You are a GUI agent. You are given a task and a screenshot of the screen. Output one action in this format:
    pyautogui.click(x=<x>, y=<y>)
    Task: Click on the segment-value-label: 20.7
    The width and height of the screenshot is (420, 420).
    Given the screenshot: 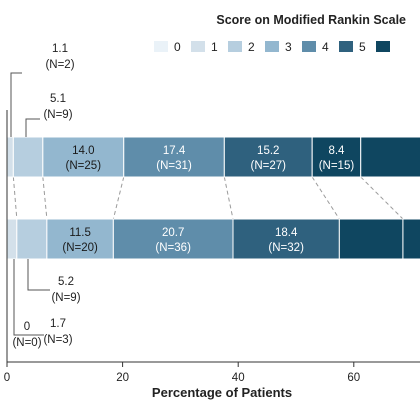 What is the action you would take?
    pyautogui.click(x=173, y=233)
    